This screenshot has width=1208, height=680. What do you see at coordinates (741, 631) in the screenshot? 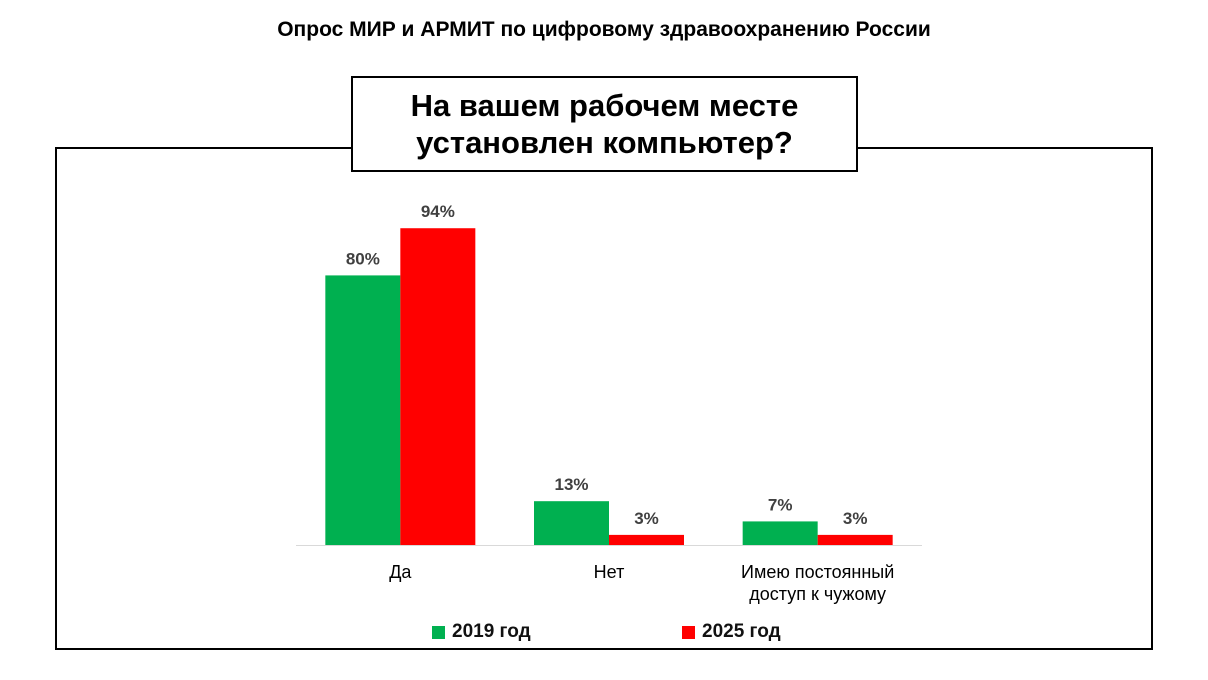
I see `legend-label-2025: 2025 год` at bounding box center [741, 631].